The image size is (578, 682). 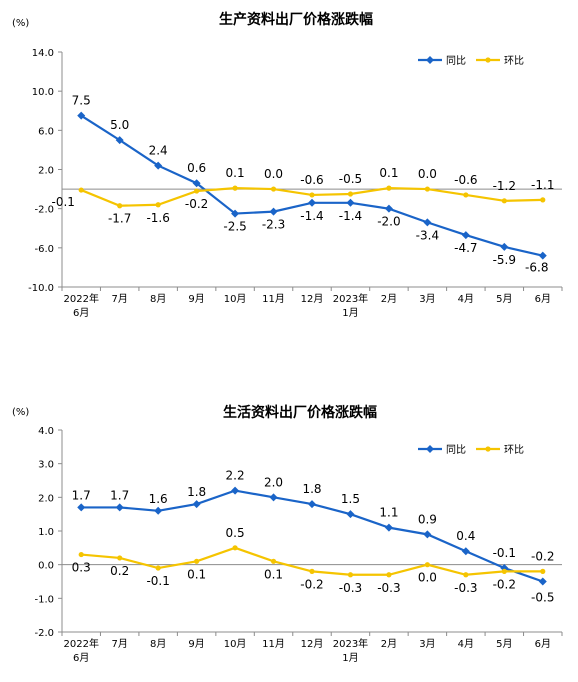 I want to click on y-tick-label: 10.0, so click(x=43, y=92).